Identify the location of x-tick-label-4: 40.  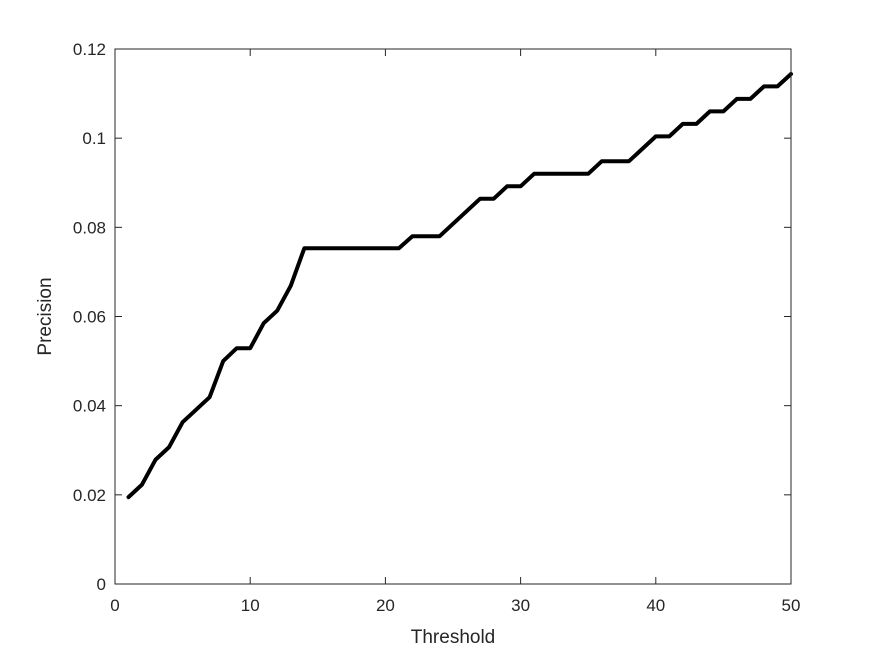
(655, 605).